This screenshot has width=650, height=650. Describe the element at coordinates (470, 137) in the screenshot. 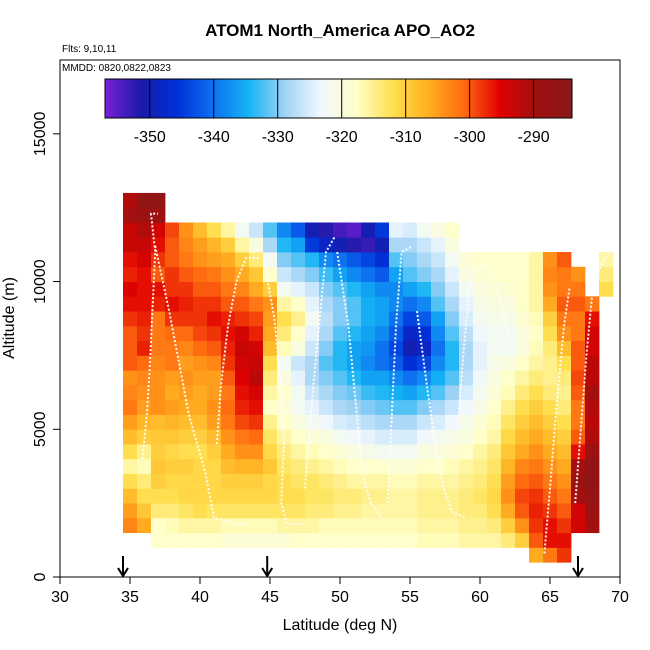

I see `colorbar-tick-label: -300` at that location.